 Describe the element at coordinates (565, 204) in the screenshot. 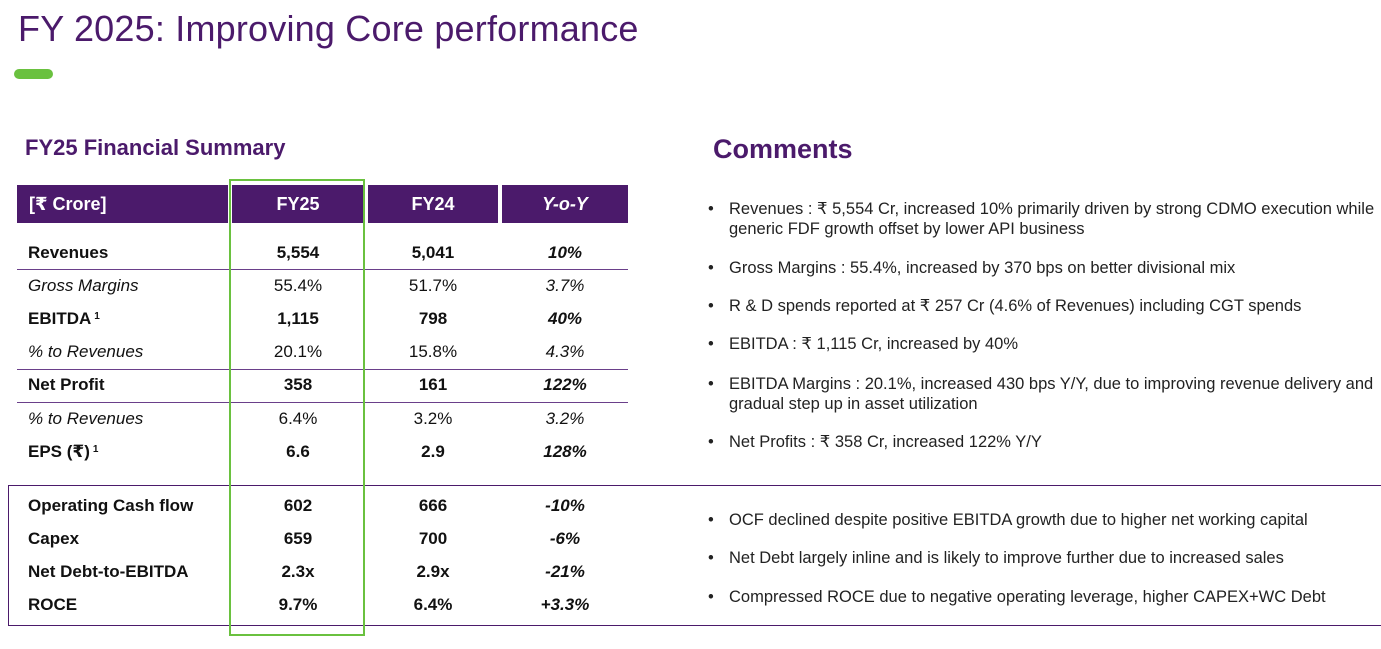

I see `header-yoy: Y-o-Y` at that location.